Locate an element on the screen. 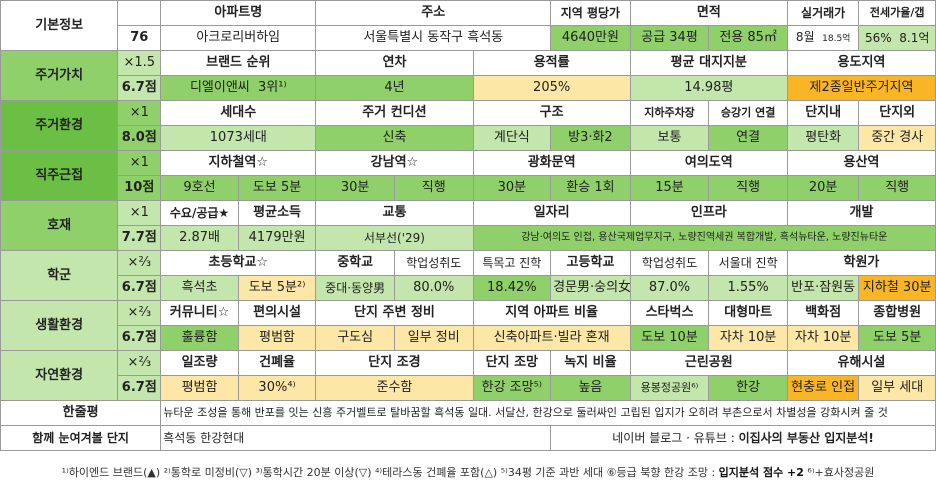 Image resolution: width=936 pixels, height=482 pixels. snu-label: 서울대 진학 is located at coordinates (748, 263).